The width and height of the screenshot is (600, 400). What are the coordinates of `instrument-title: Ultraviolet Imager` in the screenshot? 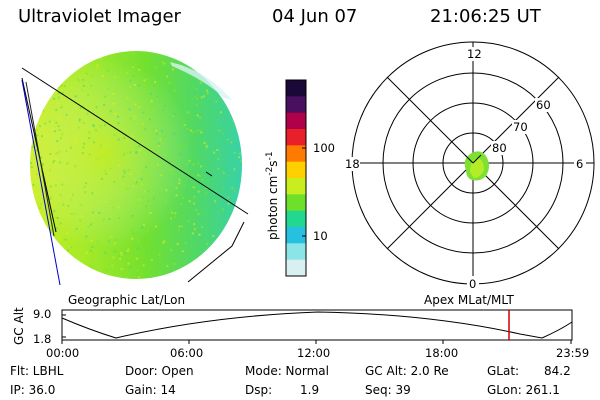 It's located at (99, 16).